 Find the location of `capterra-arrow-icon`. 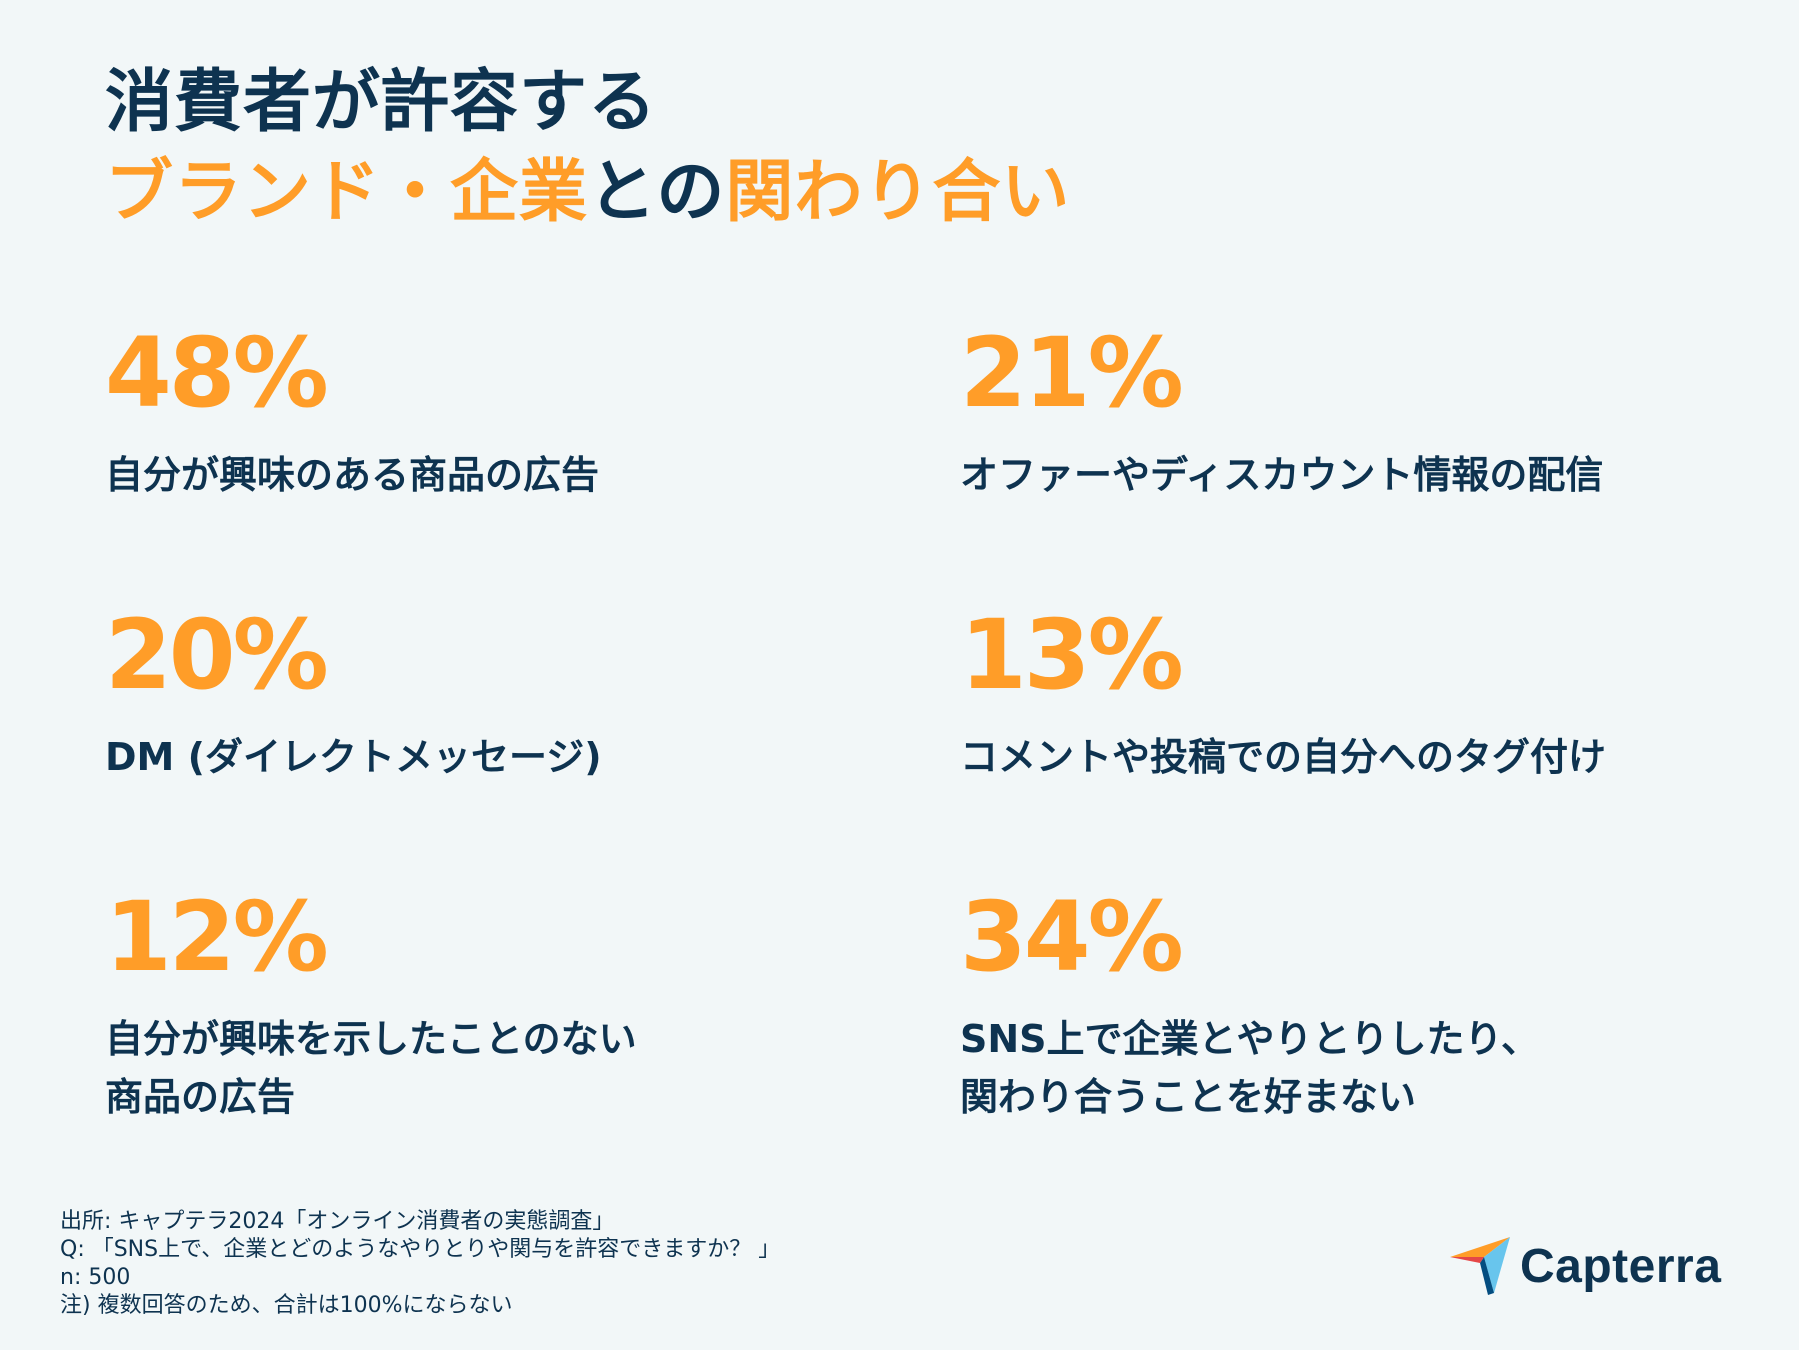

capterra-arrow-icon is located at coordinates (1480, 1266).